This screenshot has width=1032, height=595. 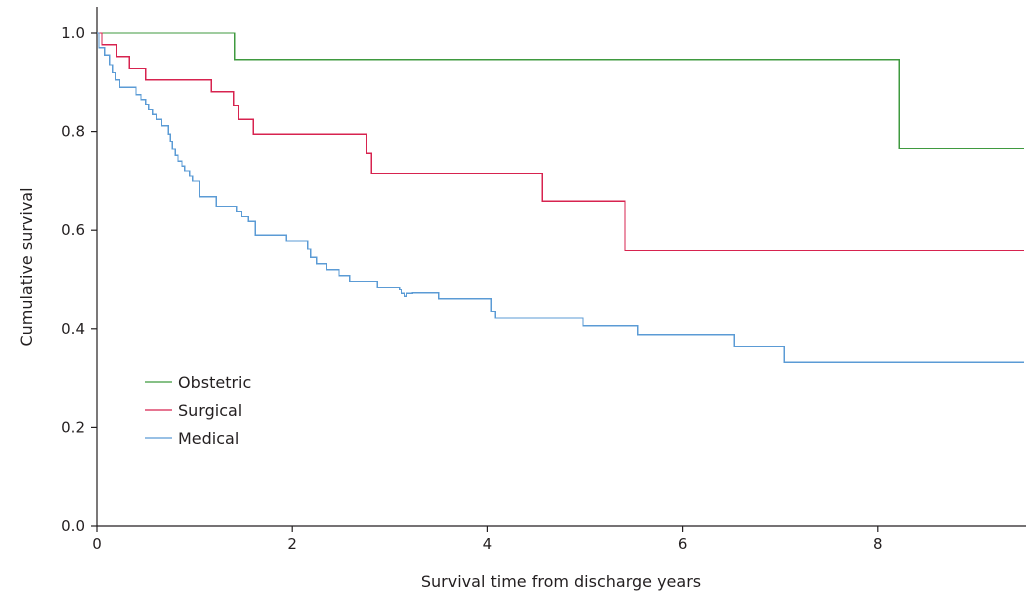 I want to click on legend-label-medical: Medical, so click(x=208, y=438).